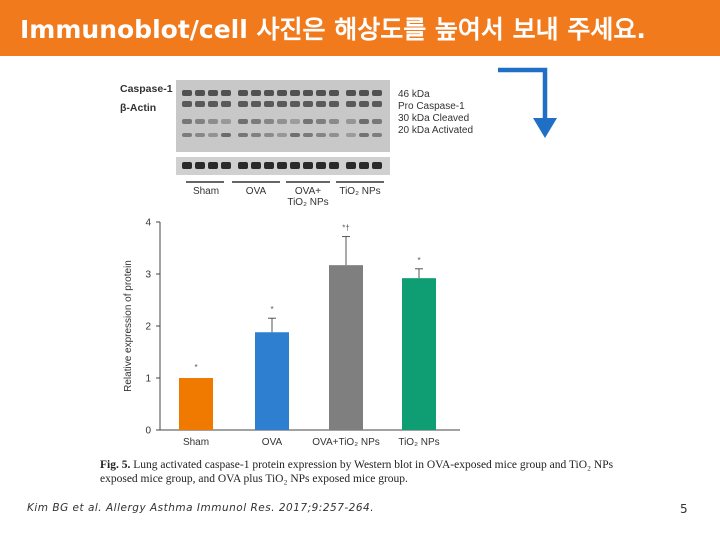 The height and width of the screenshot is (540, 720). Describe the element at coordinates (148, 327) in the screenshot. I see `y-tick-label: 2` at that location.